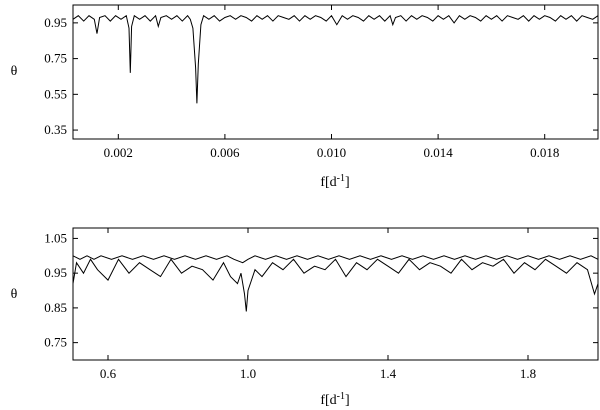 Image resolution: width=600 pixels, height=410 pixels. Describe the element at coordinates (55, 129) in the screenshot. I see `top-y-tick-label: 0.35` at that location.